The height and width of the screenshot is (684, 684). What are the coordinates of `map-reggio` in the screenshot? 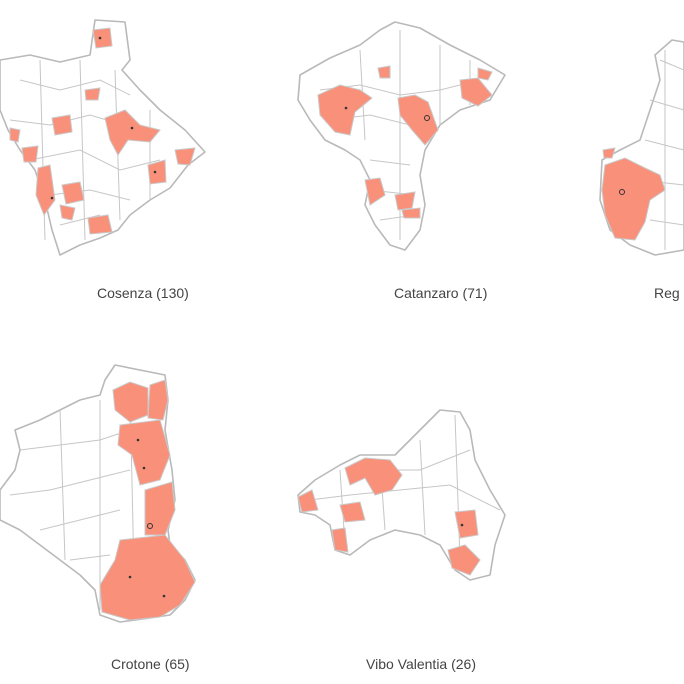 It's located at (641, 147).